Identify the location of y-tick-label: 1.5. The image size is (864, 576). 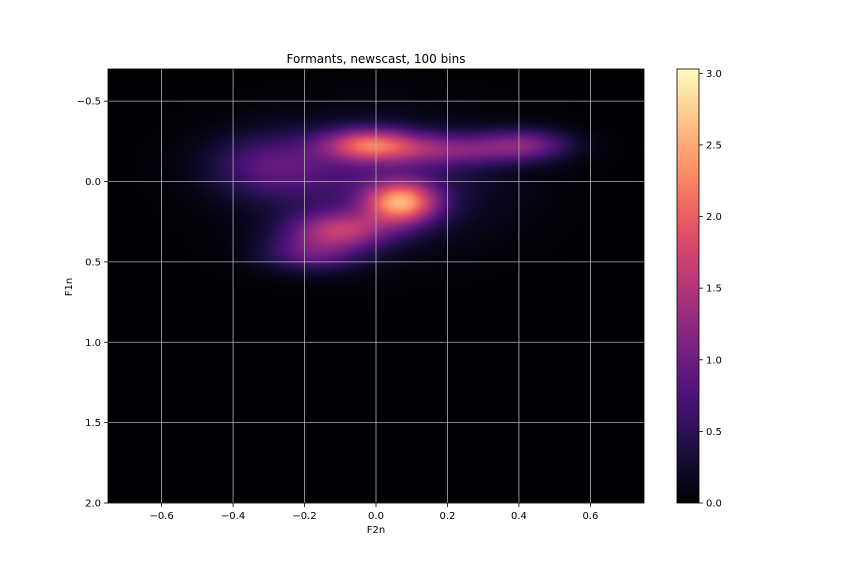
(93, 423).